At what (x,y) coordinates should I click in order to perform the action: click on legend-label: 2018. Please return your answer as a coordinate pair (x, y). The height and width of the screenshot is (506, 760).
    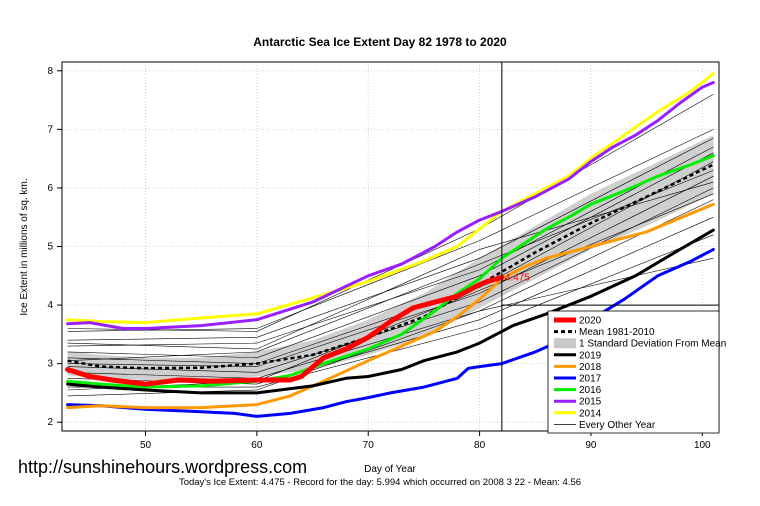
    Looking at the image, I should click on (590, 367).